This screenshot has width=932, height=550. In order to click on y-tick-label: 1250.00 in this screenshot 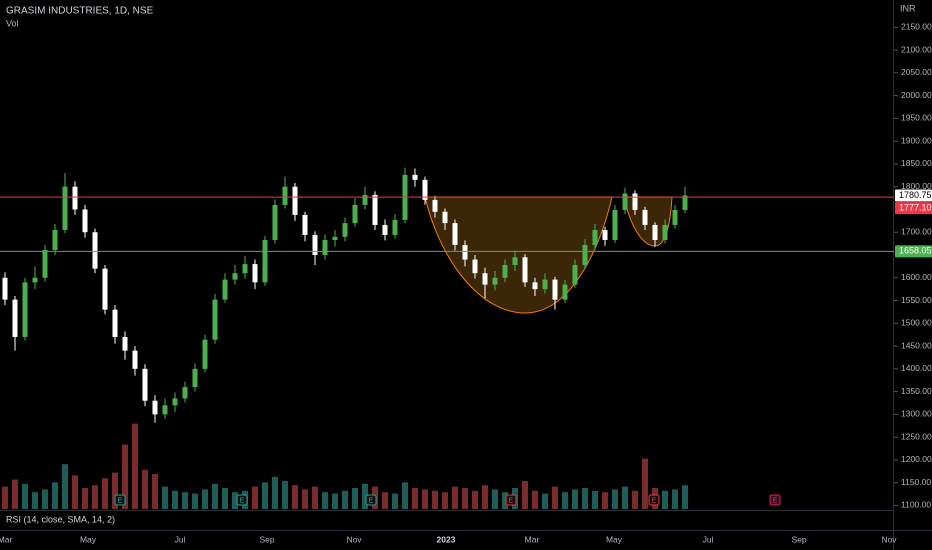, I will do `click(916, 436)`.